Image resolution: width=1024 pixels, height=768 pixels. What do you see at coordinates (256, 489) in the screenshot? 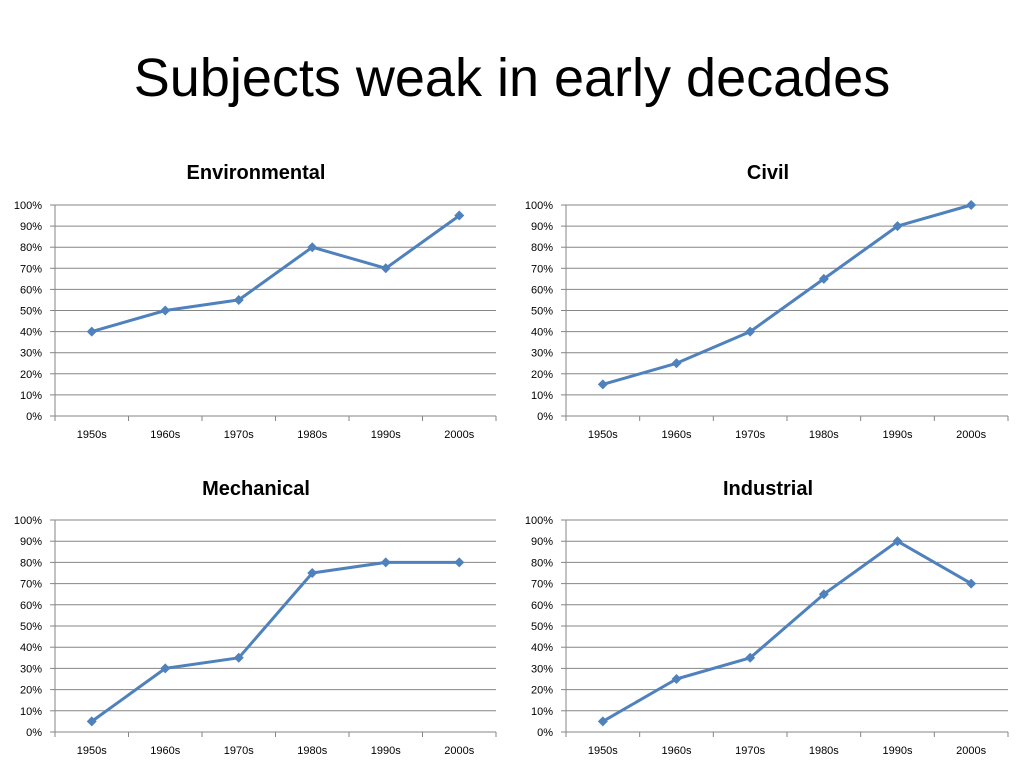
I see `chart-title: Mechanical` at bounding box center [256, 489].